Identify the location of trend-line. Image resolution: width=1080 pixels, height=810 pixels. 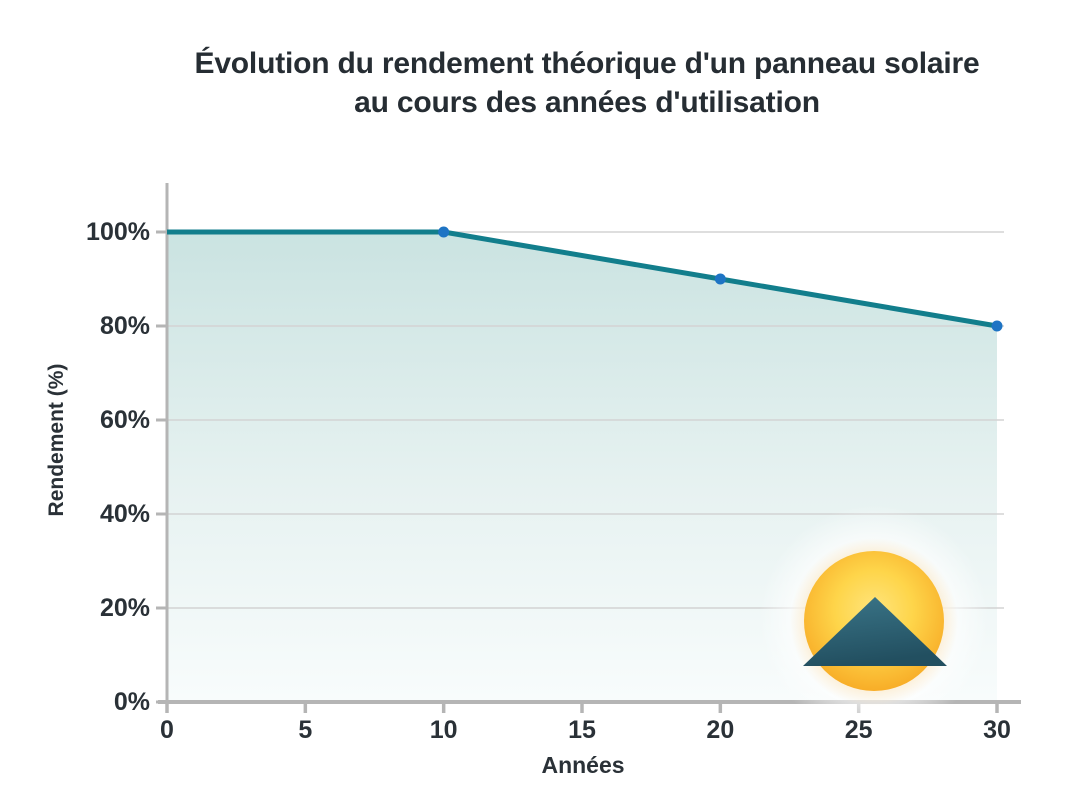
(582, 279).